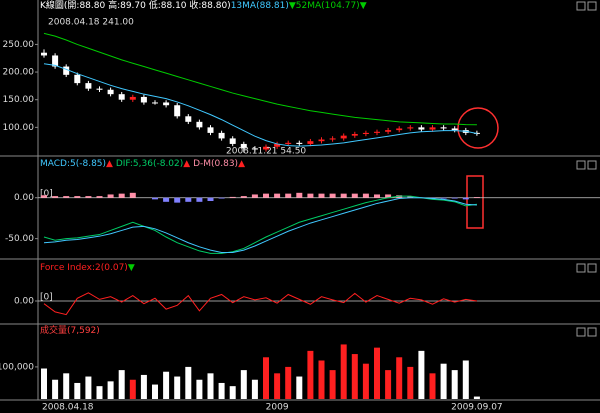 The image size is (600, 413). Describe the element at coordinates (19, 100) in the screenshot. I see `y-tick-label: 150.00` at that location.